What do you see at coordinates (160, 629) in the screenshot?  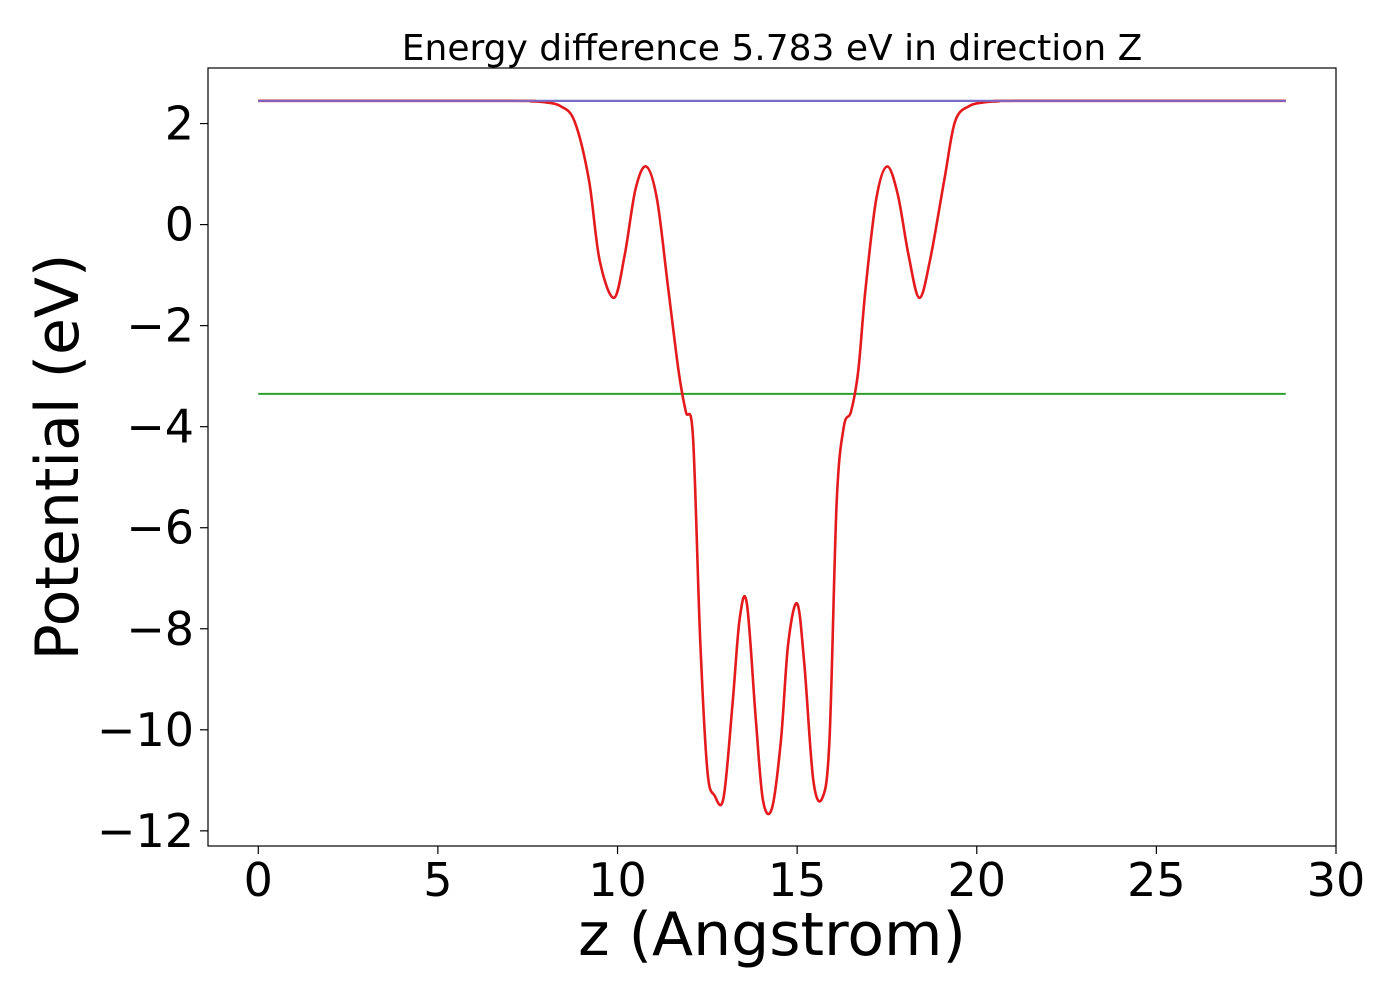 I see `y-tick-label: −8` at bounding box center [160, 629].